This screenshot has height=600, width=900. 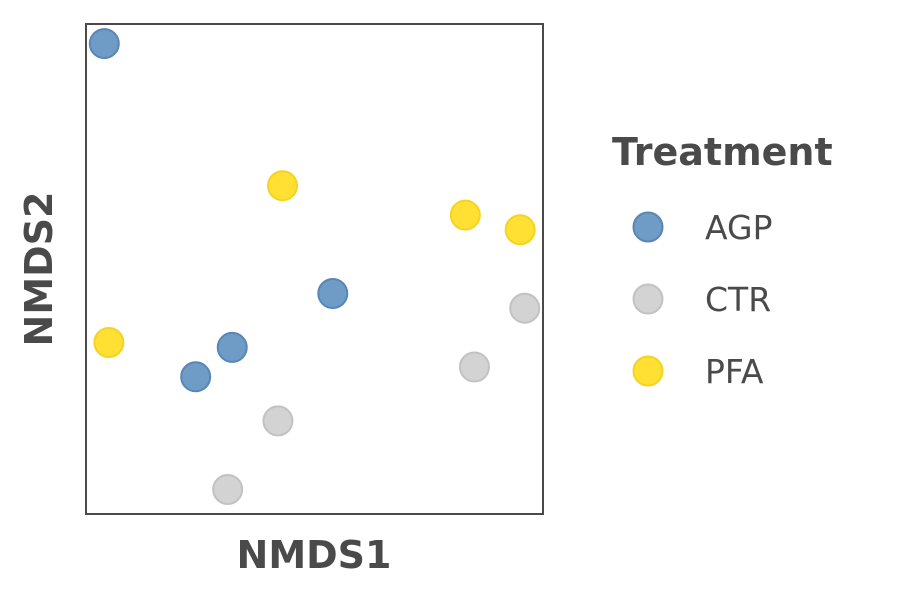 I want to click on x-axis-title: NMDS1, so click(x=314, y=555).